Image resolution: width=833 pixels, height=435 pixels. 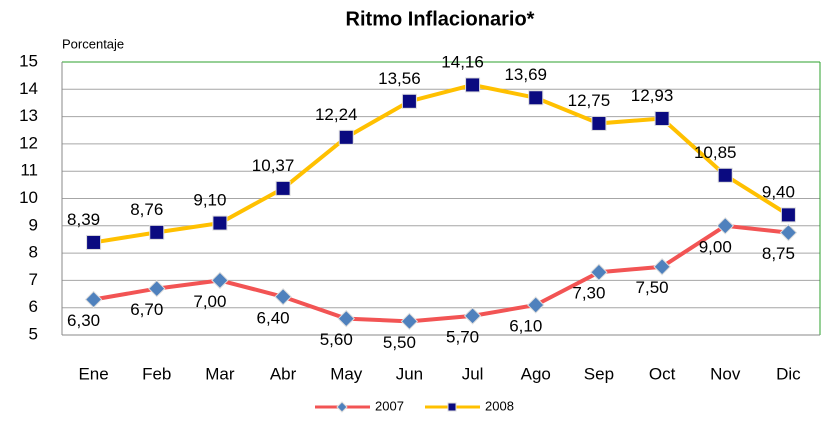 What do you see at coordinates (589, 100) in the screenshot?
I see `data-label: 12,75` at bounding box center [589, 100].